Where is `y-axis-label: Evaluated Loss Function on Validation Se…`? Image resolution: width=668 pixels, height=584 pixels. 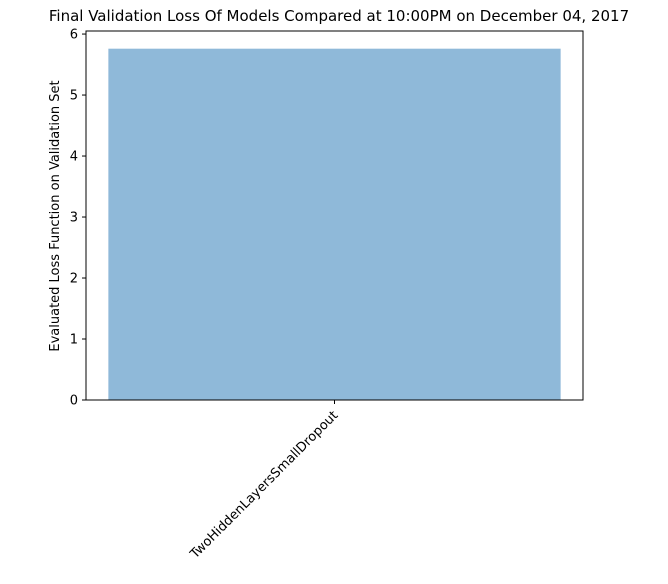
y-axis-label: Evaluated Loss Function on Validation Se… is located at coordinates (55, 215).